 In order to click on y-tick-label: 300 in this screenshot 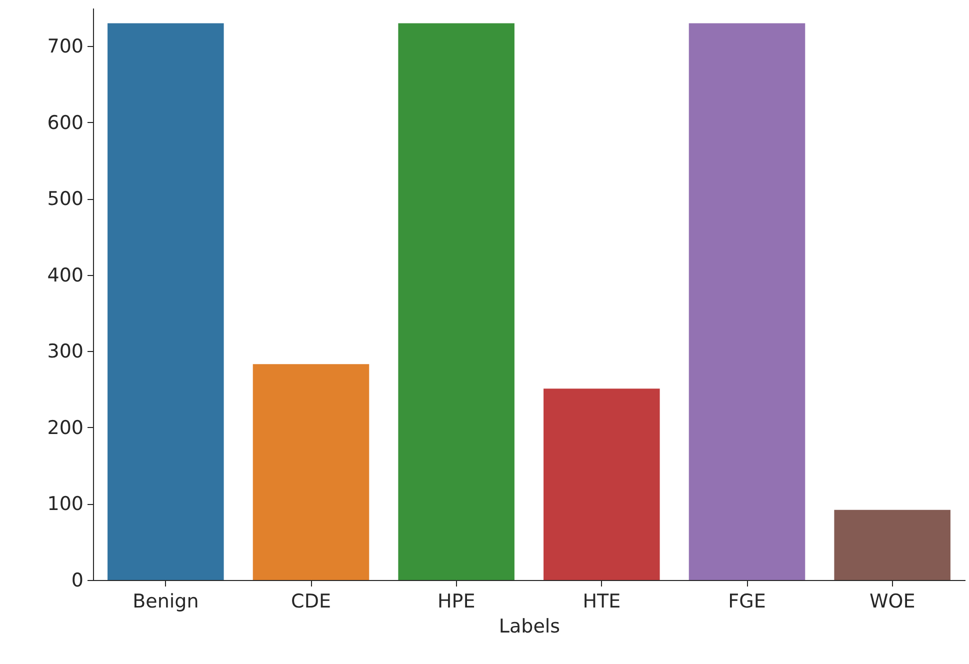, I will do `click(65, 351)`.